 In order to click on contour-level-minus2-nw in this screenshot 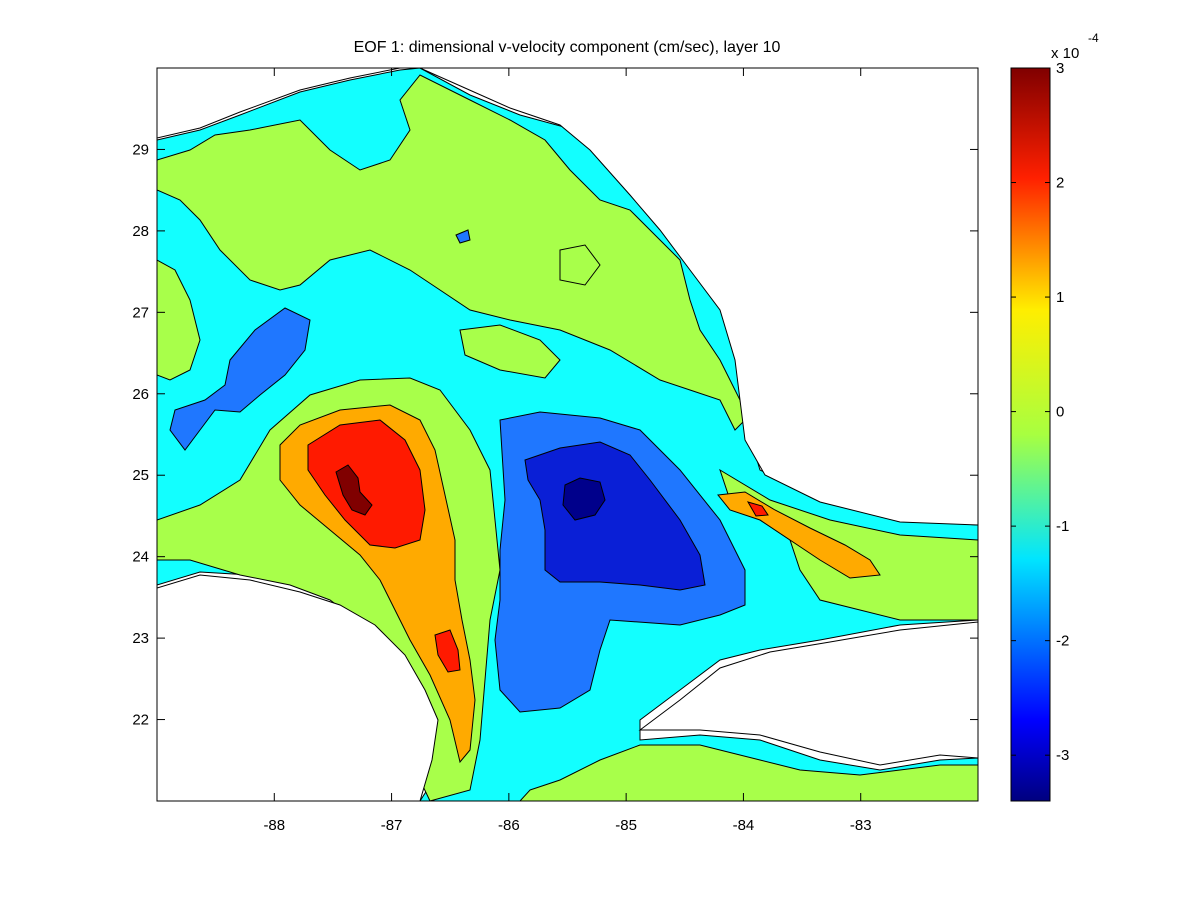, I will do `click(240, 379)`.